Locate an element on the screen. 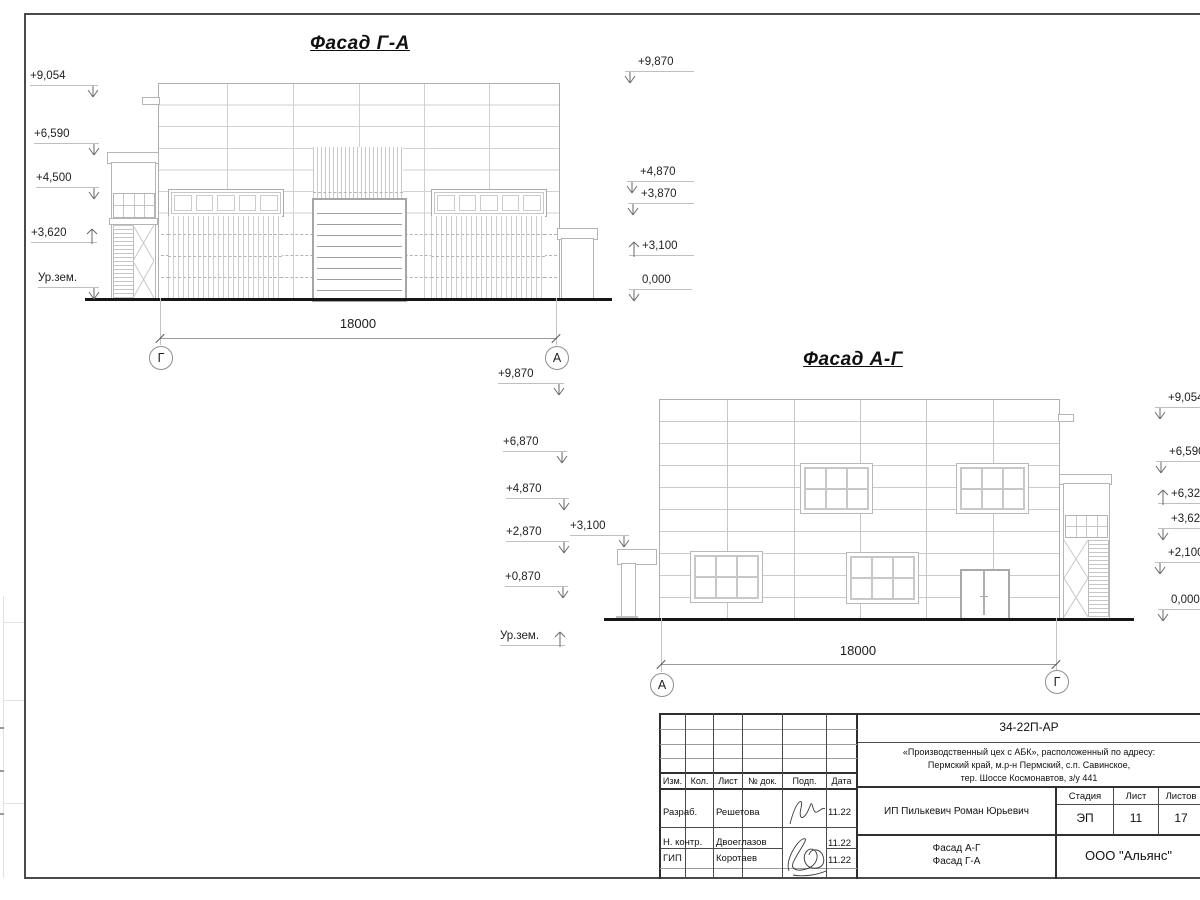 This screenshot has height=900, width=1200. siding-right is located at coordinates (488, 257).